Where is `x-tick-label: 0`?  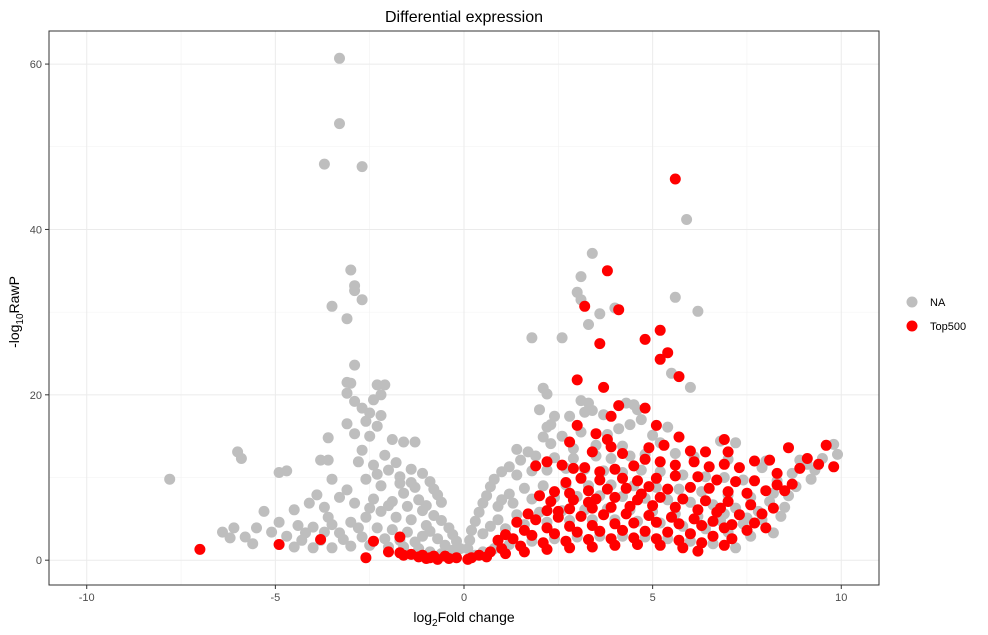 x-tick-label: 0 is located at coordinates (464, 598).